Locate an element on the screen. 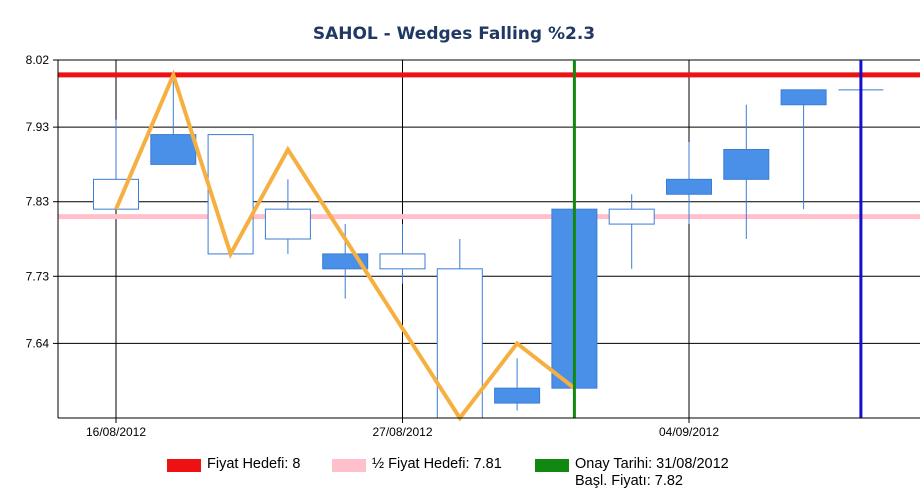 The image size is (920, 500). legend-label-half-target: ½ Fiyat Hedefi: 7.81 is located at coordinates (437, 464).